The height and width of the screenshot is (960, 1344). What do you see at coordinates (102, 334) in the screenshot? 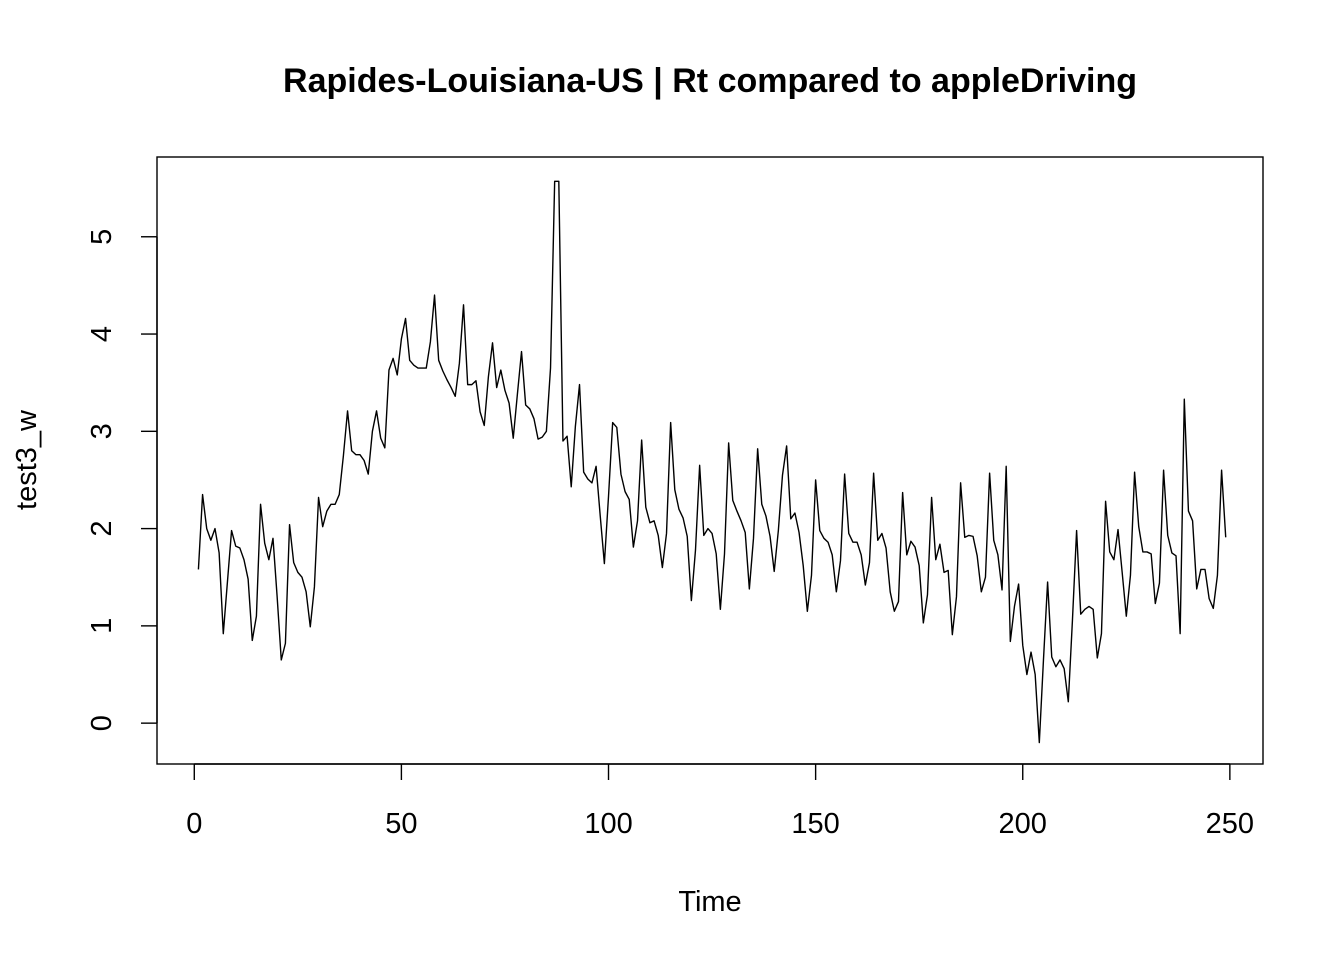
I see `y-tick-label: 4` at bounding box center [102, 334].